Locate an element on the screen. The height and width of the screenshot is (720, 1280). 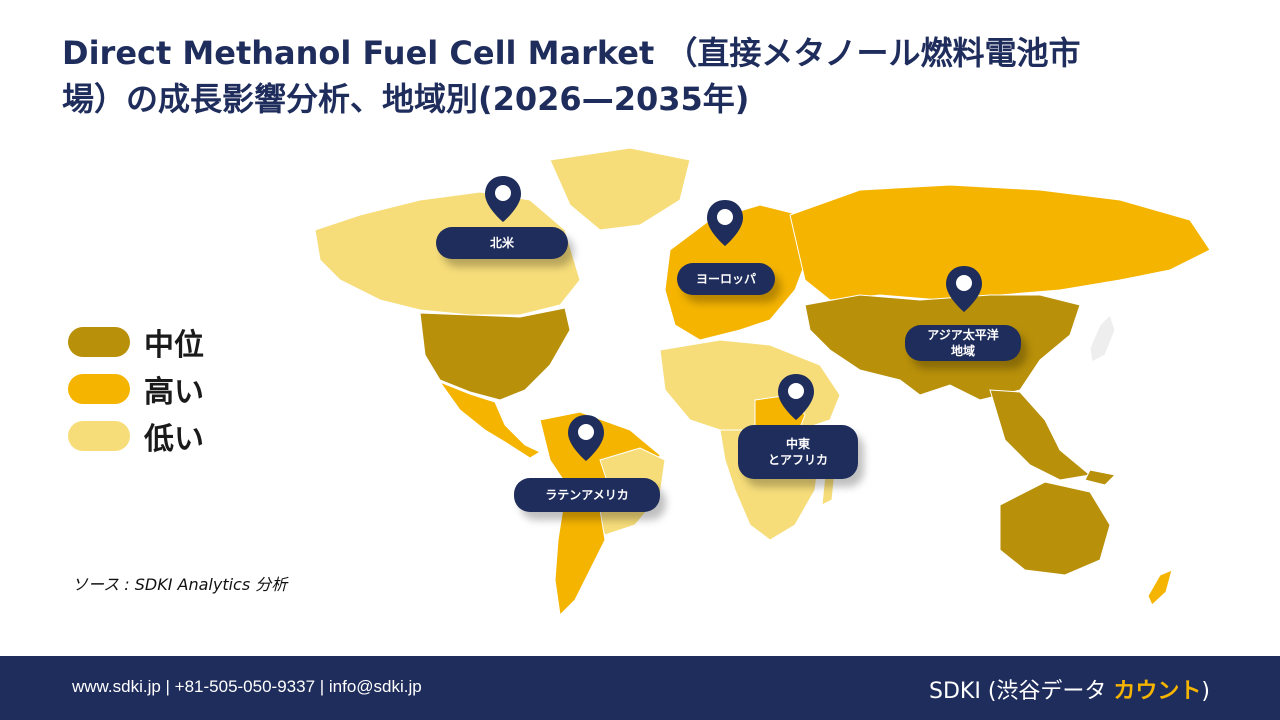
russia-region is located at coordinates (1000, 242).